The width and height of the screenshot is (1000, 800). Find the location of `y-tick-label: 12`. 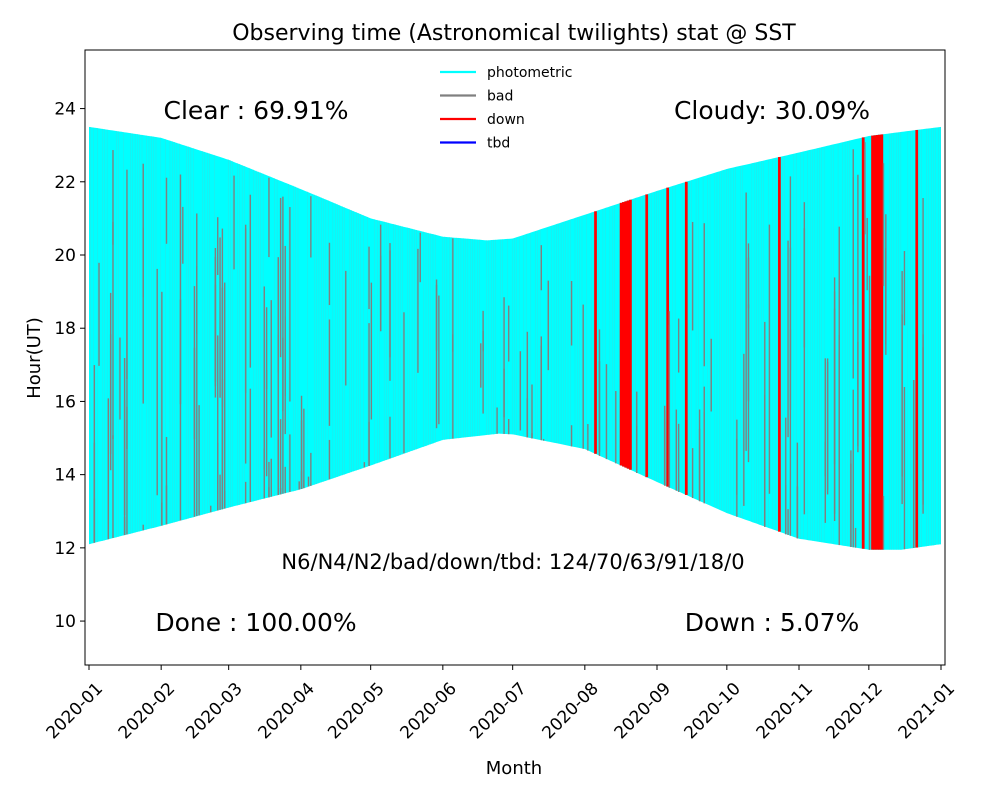

y-tick-label: 12 is located at coordinates (65, 549).